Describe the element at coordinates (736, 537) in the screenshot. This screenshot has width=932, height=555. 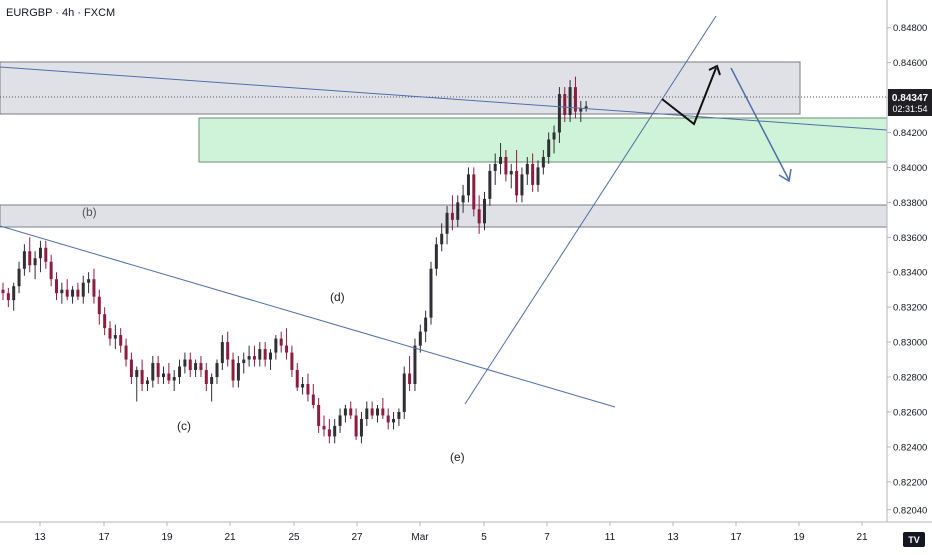
I see `time-tick-label: 17` at that location.